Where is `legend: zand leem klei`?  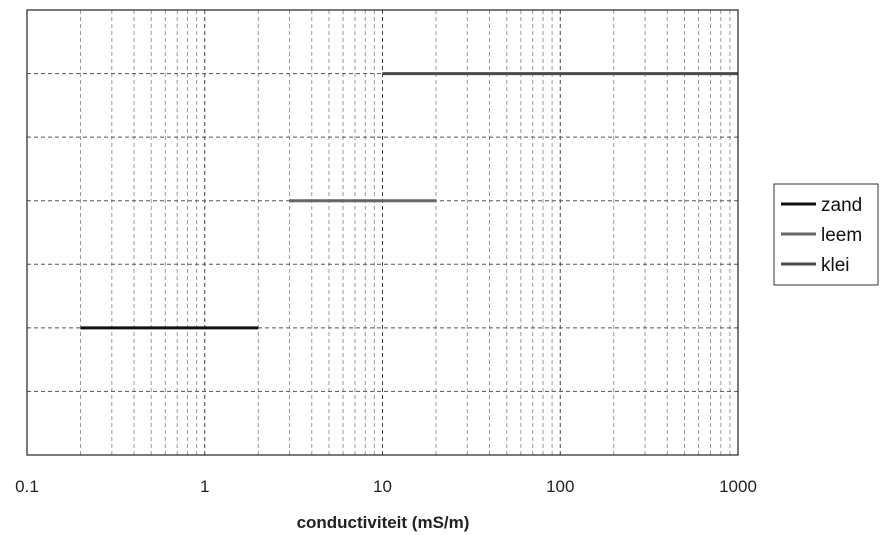 legend: zand leem klei is located at coordinates (826, 234).